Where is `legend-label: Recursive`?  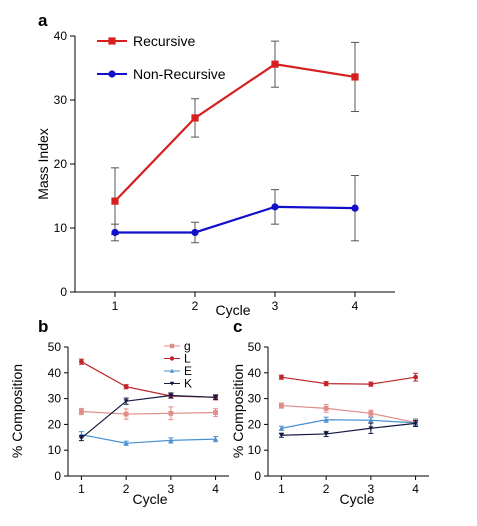
legend-label: Recursive is located at coordinates (164, 41).